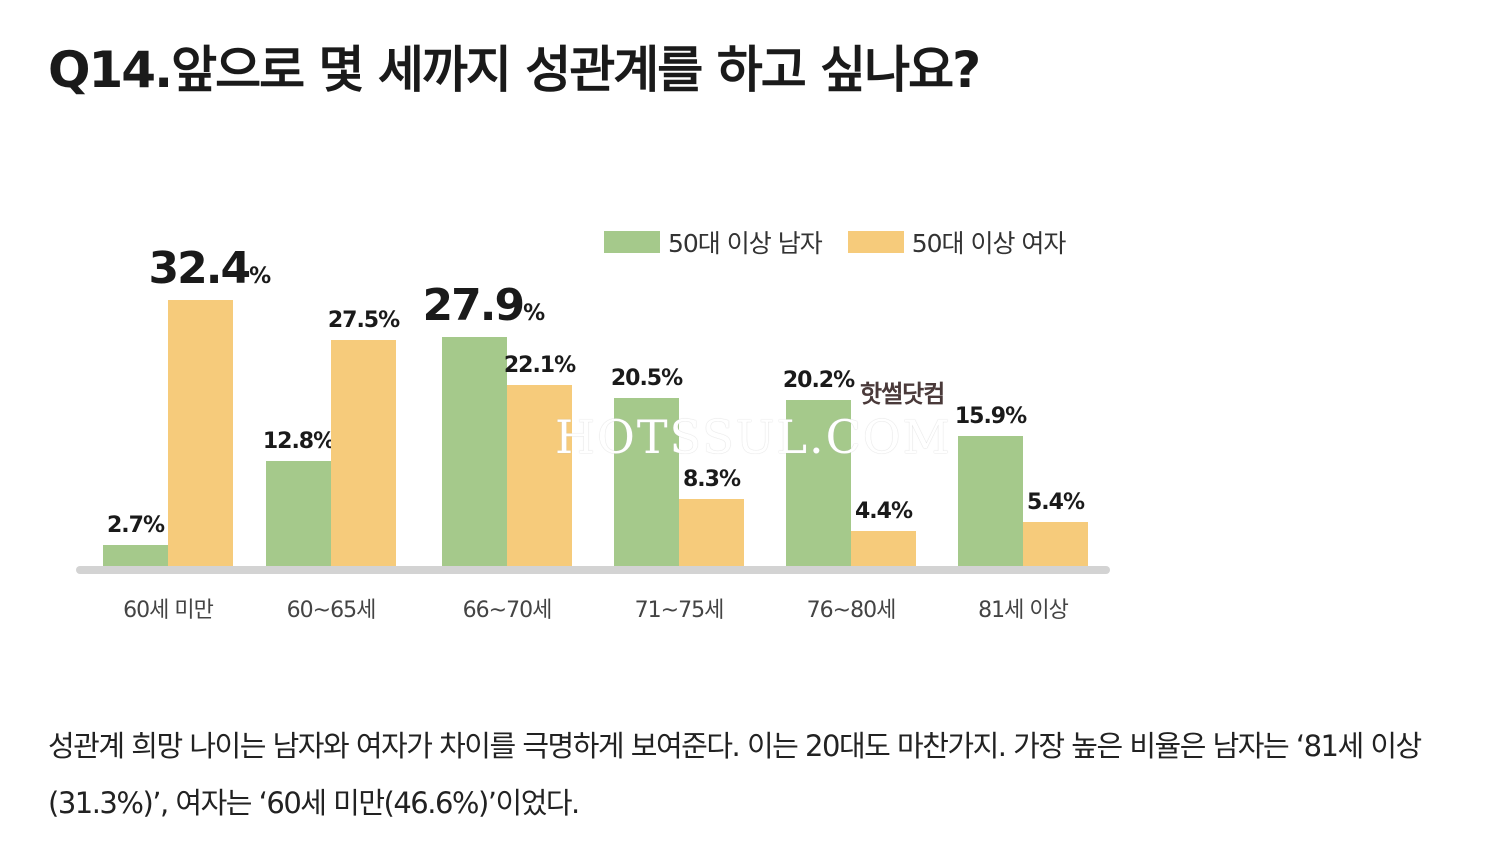 Image resolution: width=1496 pixels, height=850 pixels. What do you see at coordinates (210, 268) in the screenshot?
I see `data-label: 32.4%` at bounding box center [210, 268].